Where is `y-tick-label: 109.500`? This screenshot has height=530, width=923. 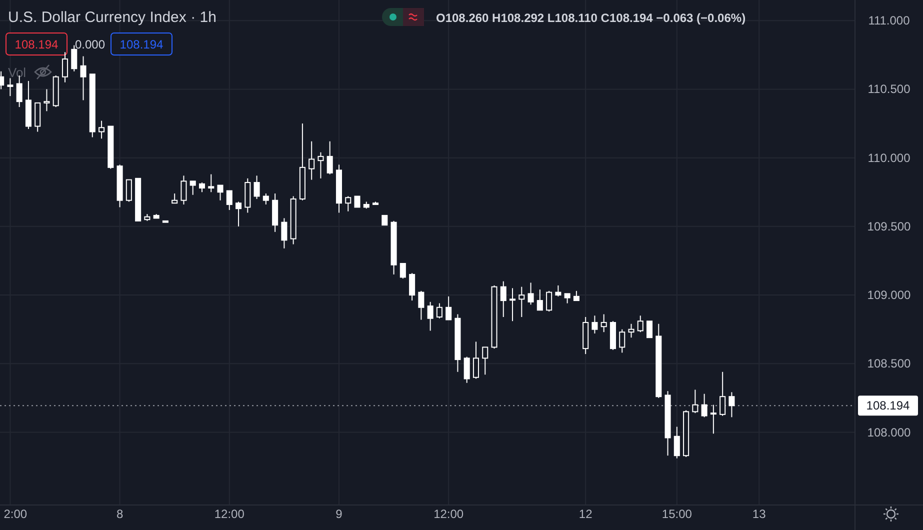
y-tick-label: 109.500 is located at coordinates (889, 226).